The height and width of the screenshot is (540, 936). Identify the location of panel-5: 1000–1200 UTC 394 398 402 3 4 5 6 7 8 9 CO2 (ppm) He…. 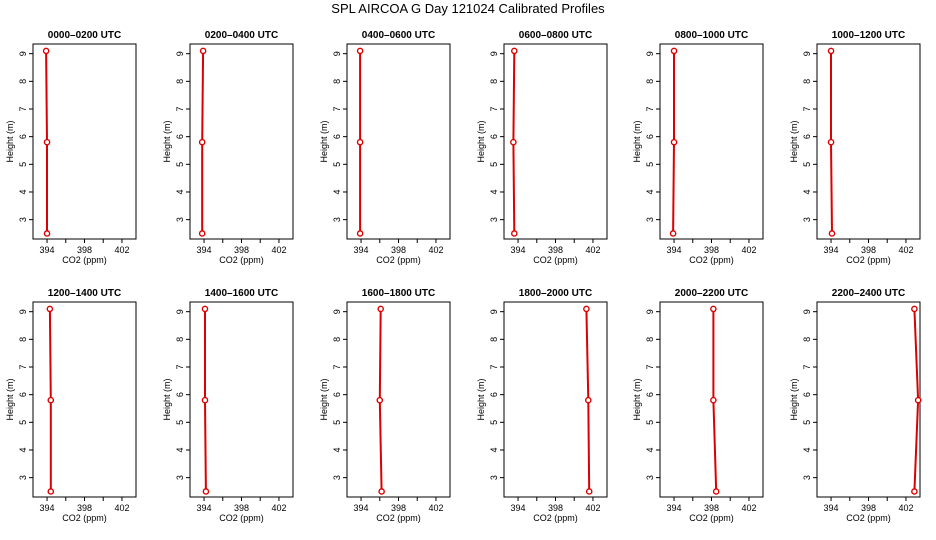
(855, 147).